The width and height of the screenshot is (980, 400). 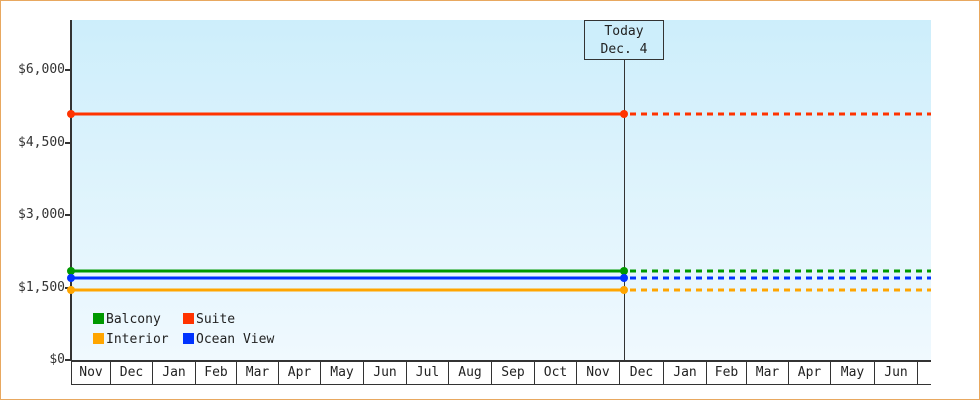 What do you see at coordinates (499, 271) in the screenshot?
I see `series-balcony` at bounding box center [499, 271].